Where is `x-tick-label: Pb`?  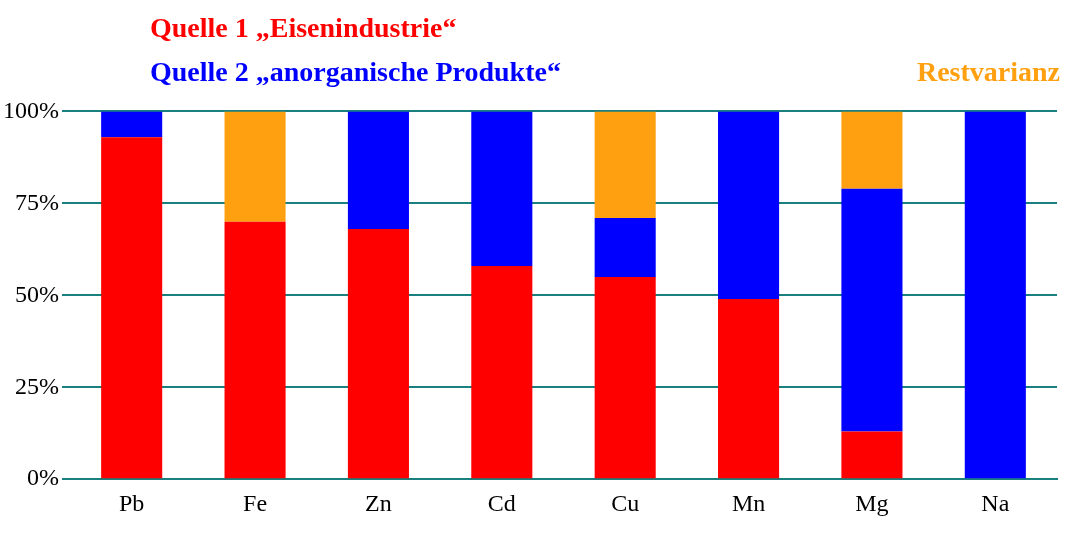
x-tick-label: Pb is located at coordinates (132, 502).